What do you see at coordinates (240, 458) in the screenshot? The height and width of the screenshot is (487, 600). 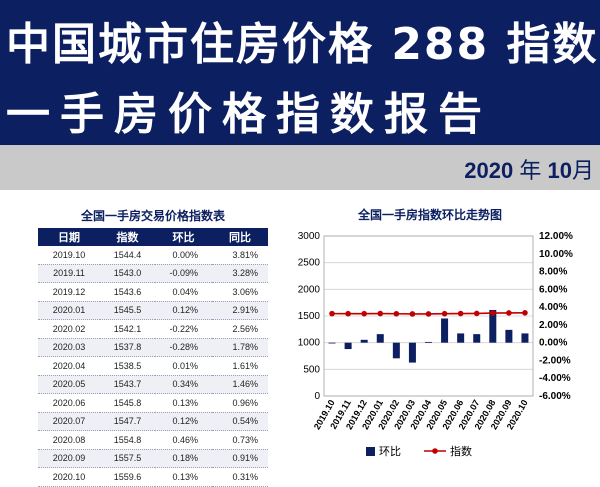 I see `cell-yoy: 0.91%` at bounding box center [240, 458].